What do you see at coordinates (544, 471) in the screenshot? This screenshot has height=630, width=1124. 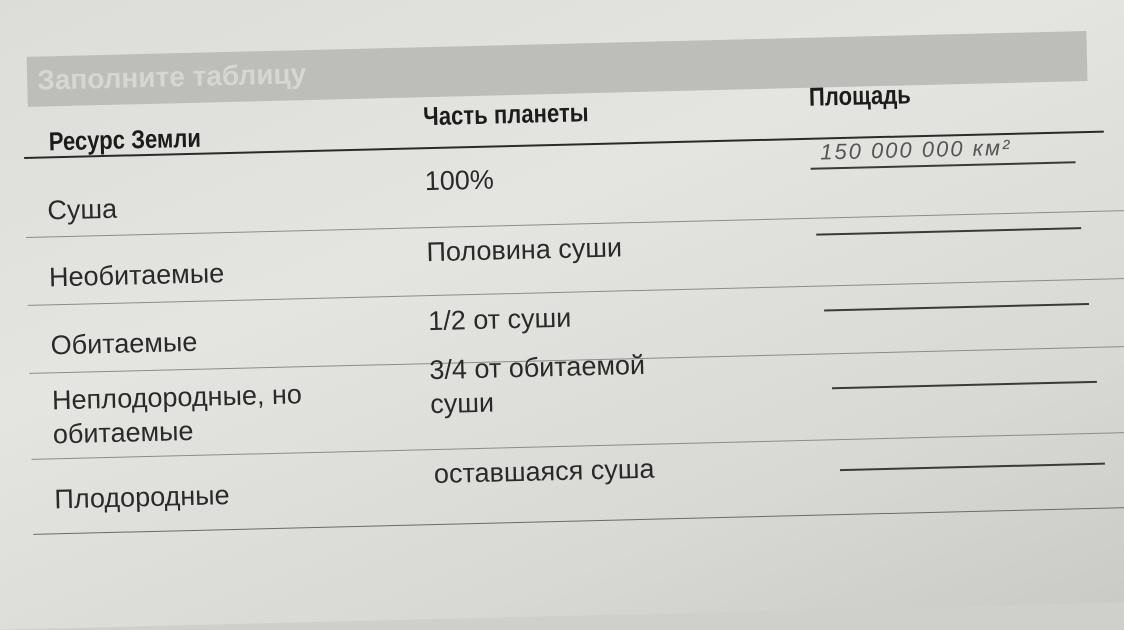 I see `row-5-part: оставшаяся суша` at bounding box center [544, 471].